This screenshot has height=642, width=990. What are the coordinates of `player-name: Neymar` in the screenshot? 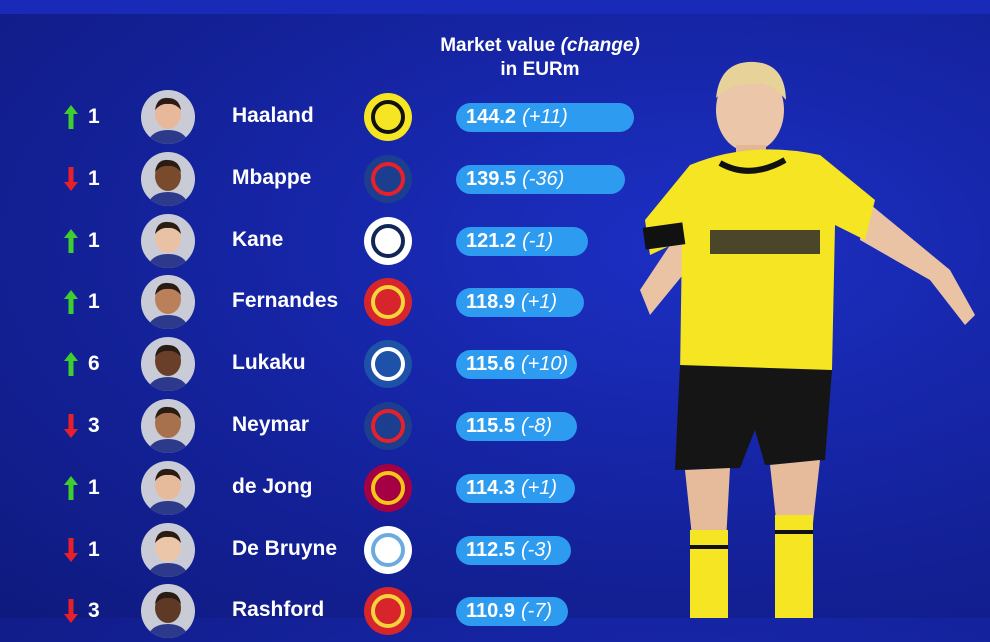 It's located at (271, 424).